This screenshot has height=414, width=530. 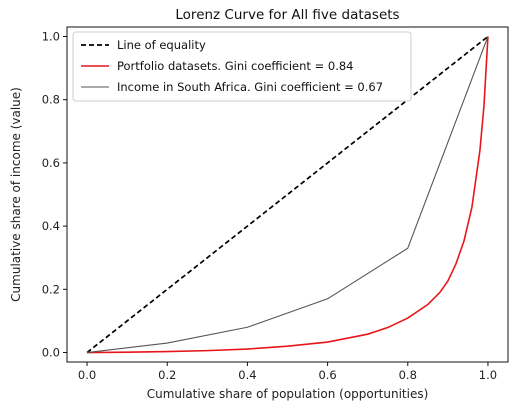 What do you see at coordinates (87, 375) in the screenshot?
I see `x-tick-label: 0.0` at bounding box center [87, 375].